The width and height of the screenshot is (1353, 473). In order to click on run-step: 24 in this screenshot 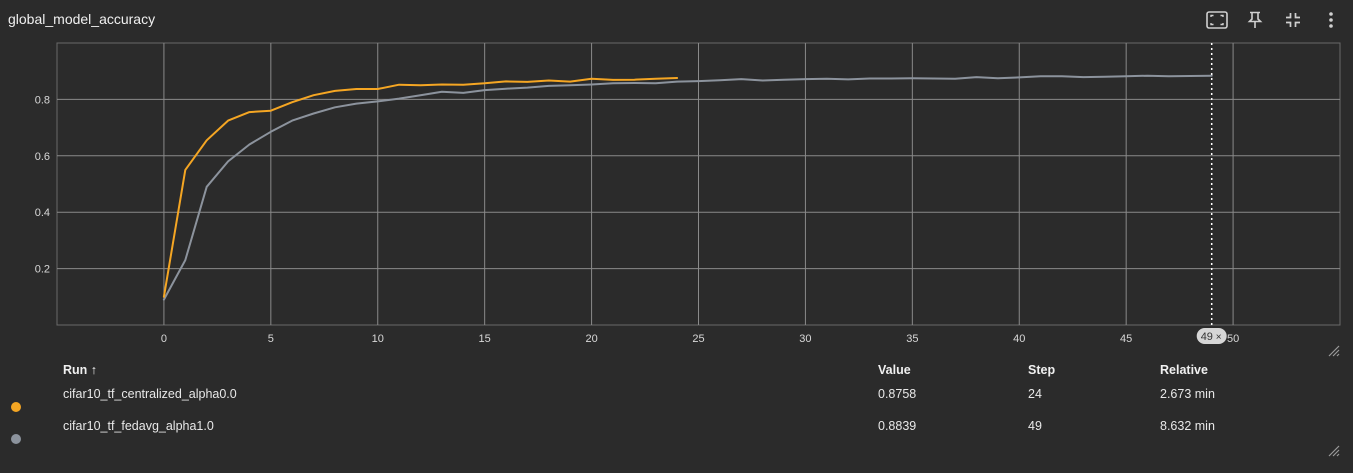, I will do `click(1035, 394)`.